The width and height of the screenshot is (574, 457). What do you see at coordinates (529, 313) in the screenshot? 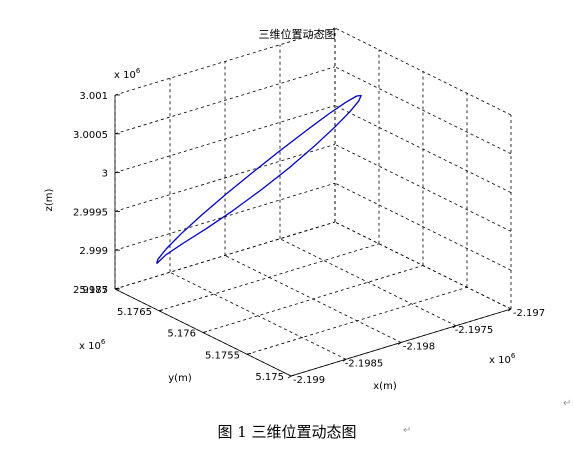
I see `x-tick-label: -2.197` at bounding box center [529, 313].